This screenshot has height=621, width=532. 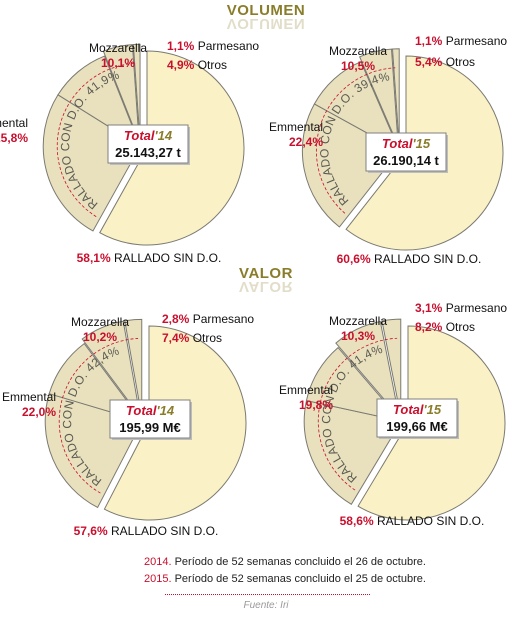 I want to click on label-emmental-value: 19,8%, so click(x=316, y=405).